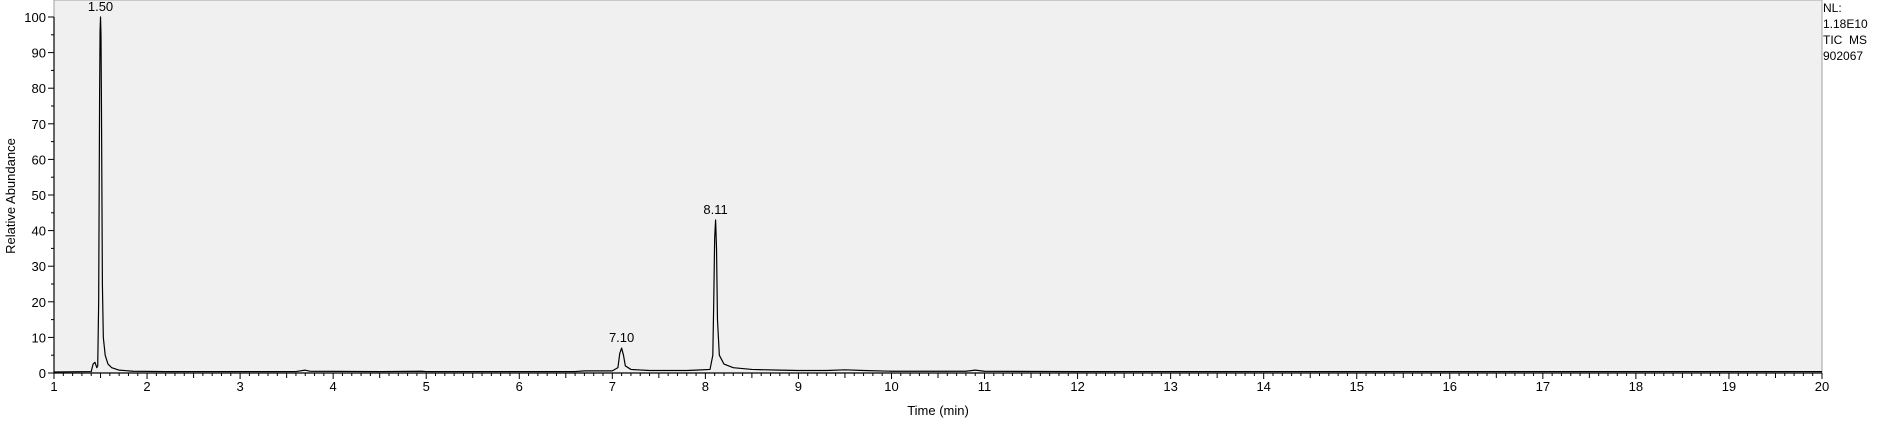  I want to click on x-tick-label: 20, so click(1822, 386).